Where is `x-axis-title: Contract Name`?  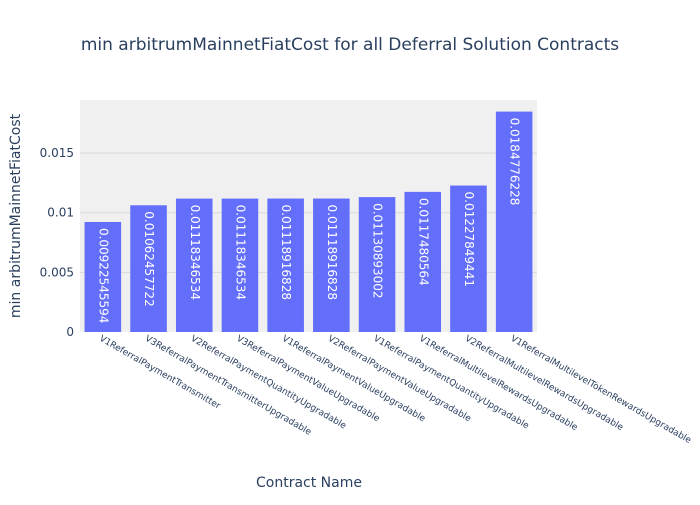
x-axis-title: Contract Name is located at coordinates (309, 483).